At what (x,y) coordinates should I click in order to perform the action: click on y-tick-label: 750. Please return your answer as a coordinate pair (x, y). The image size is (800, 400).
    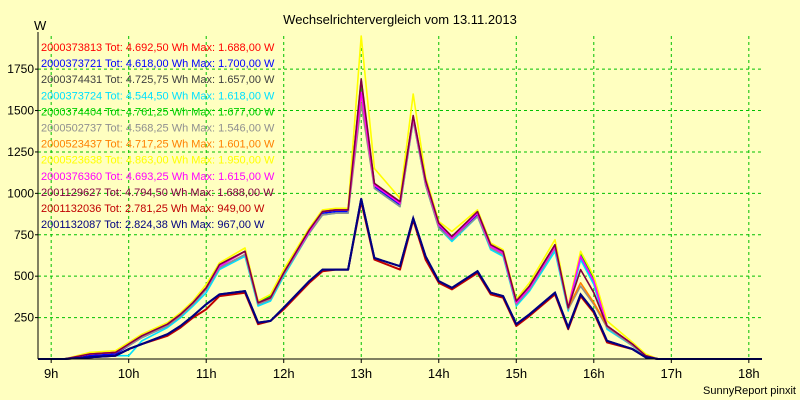
    Looking at the image, I should click on (24, 235).